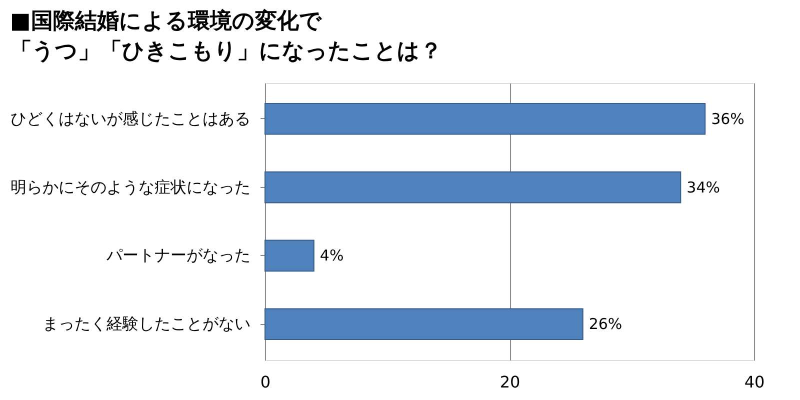 The width and height of the screenshot is (800, 400). Describe the element at coordinates (178, 255) in the screenshot. I see `y-tick-label: パートナーがなった` at that location.